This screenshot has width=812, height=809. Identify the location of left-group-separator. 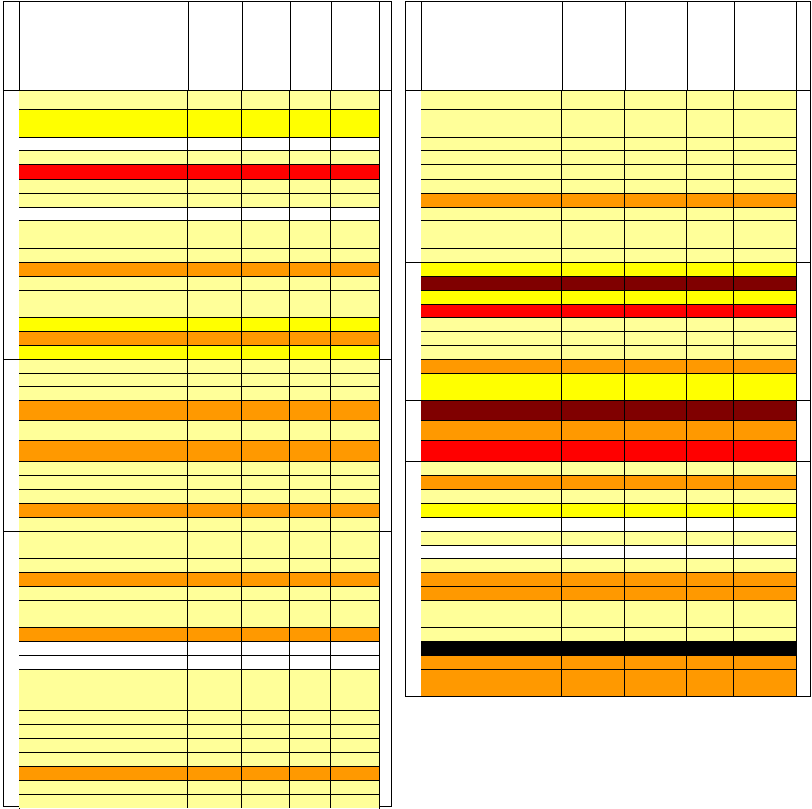
(197, 531).